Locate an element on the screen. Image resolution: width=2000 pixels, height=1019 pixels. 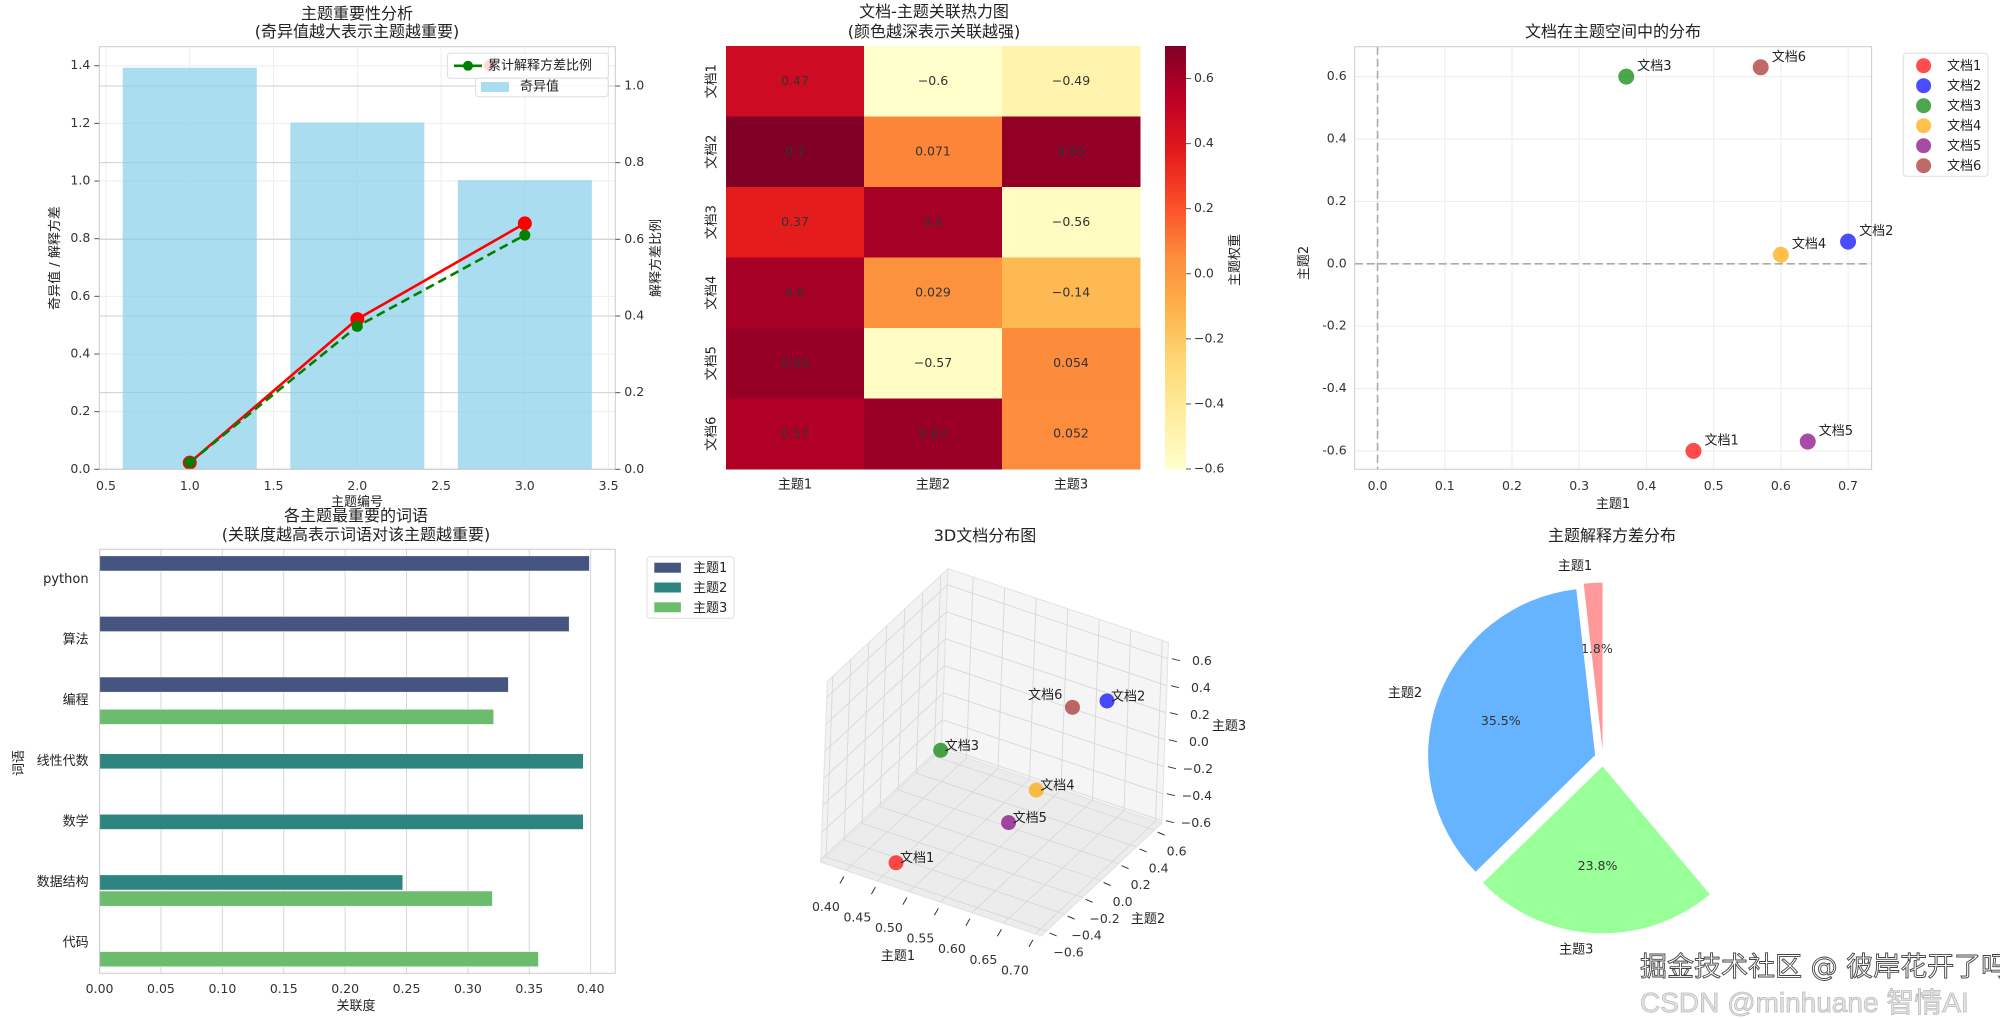
point-label: 文档4 is located at coordinates (1057, 786).